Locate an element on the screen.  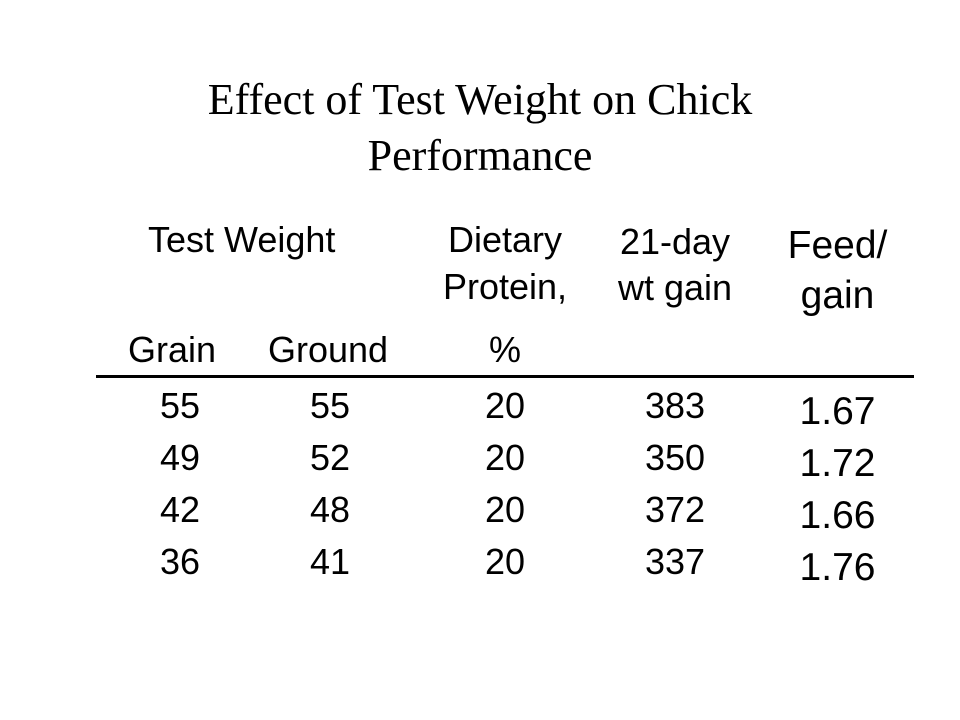
cell-grain: 42 is located at coordinates (180, 509).